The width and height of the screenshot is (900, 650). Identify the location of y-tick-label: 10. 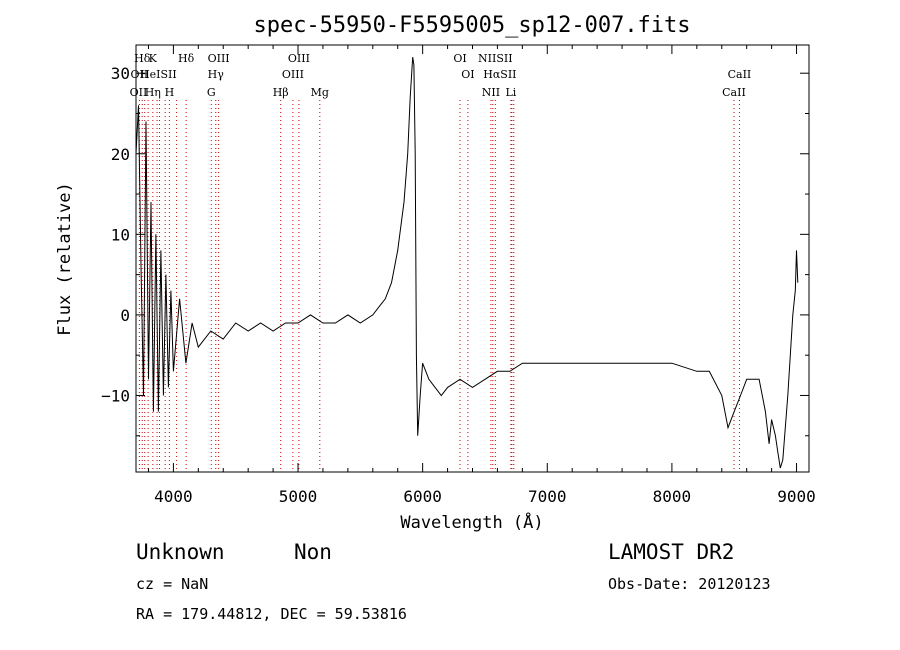
(120, 234).